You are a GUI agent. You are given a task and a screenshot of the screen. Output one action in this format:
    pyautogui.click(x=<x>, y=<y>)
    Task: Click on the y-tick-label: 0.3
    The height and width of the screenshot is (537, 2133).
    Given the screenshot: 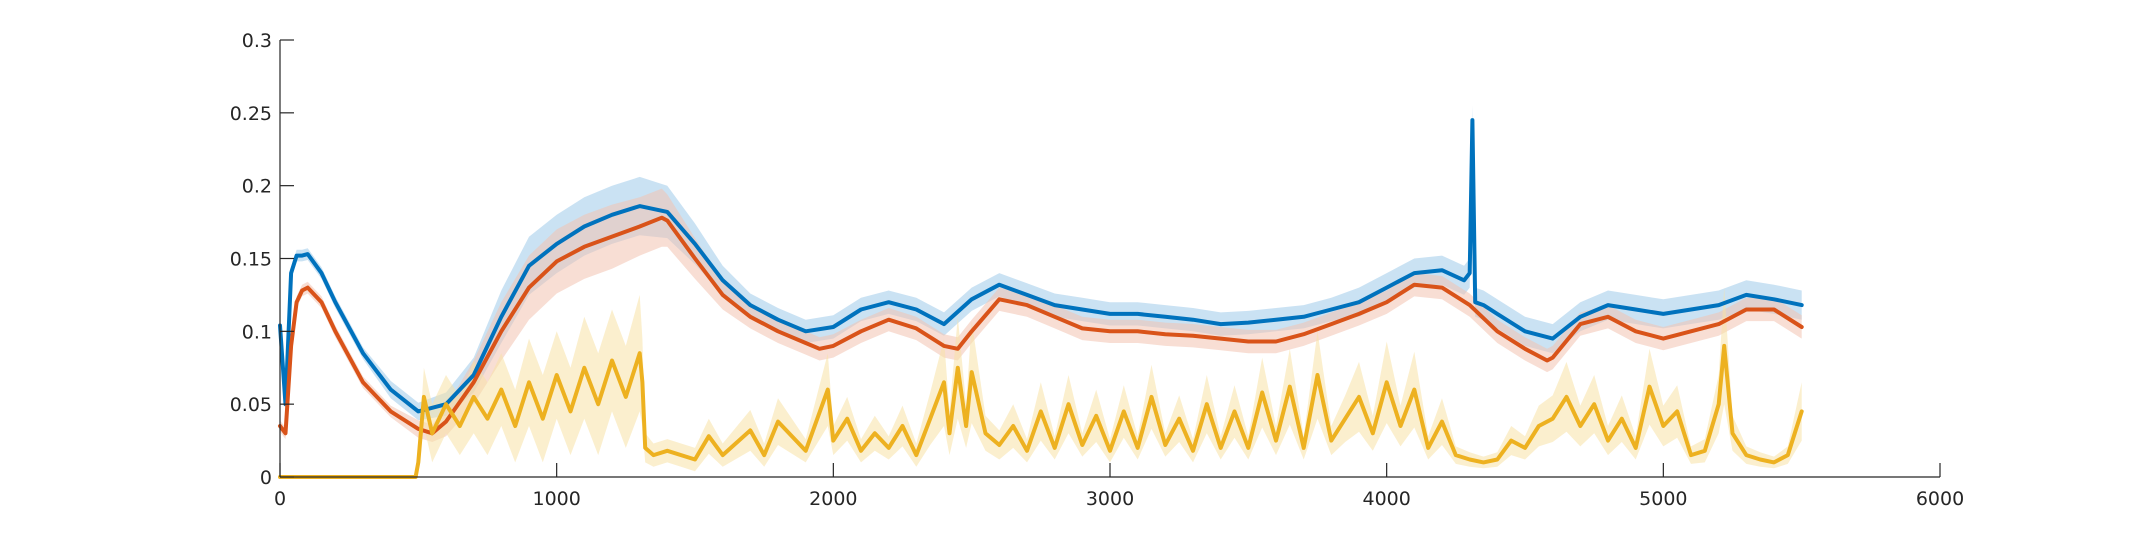 What is the action you would take?
    pyautogui.click(x=257, y=41)
    